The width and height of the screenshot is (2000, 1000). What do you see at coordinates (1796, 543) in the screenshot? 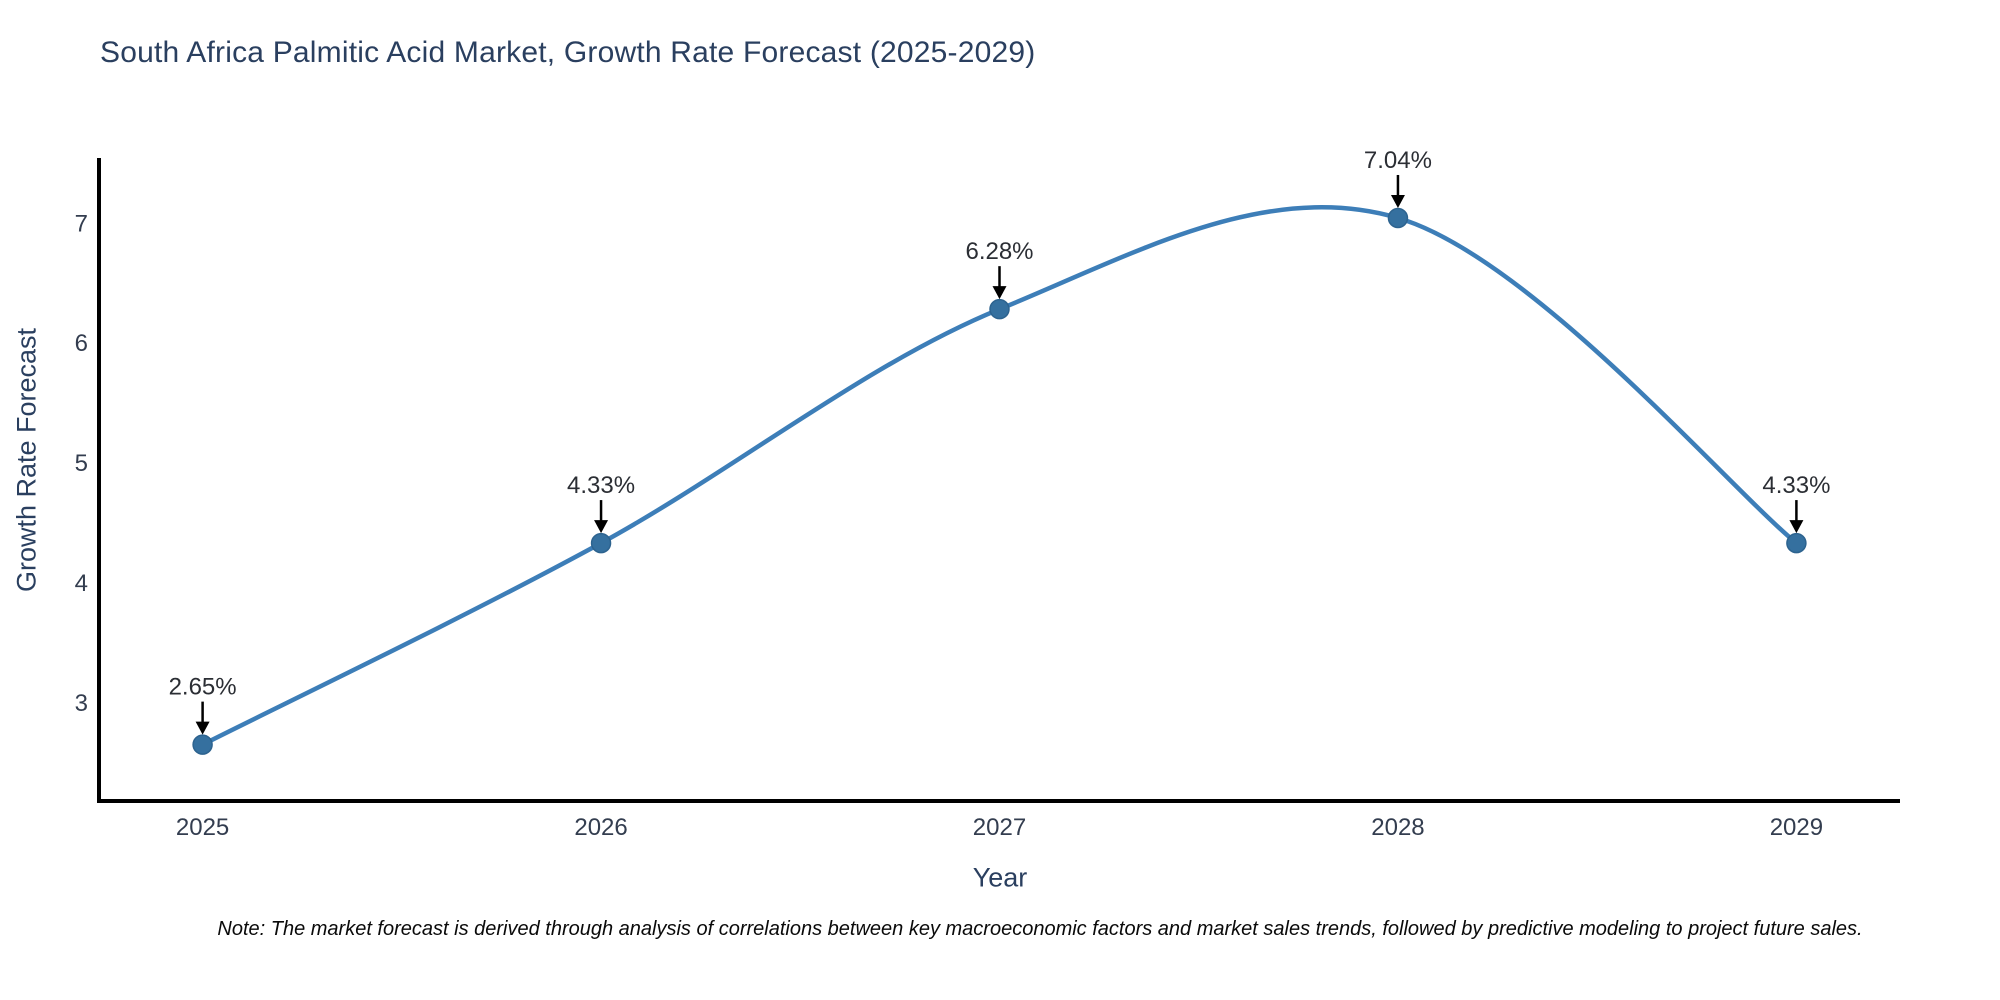
I see `data-point-2029` at bounding box center [1796, 543].